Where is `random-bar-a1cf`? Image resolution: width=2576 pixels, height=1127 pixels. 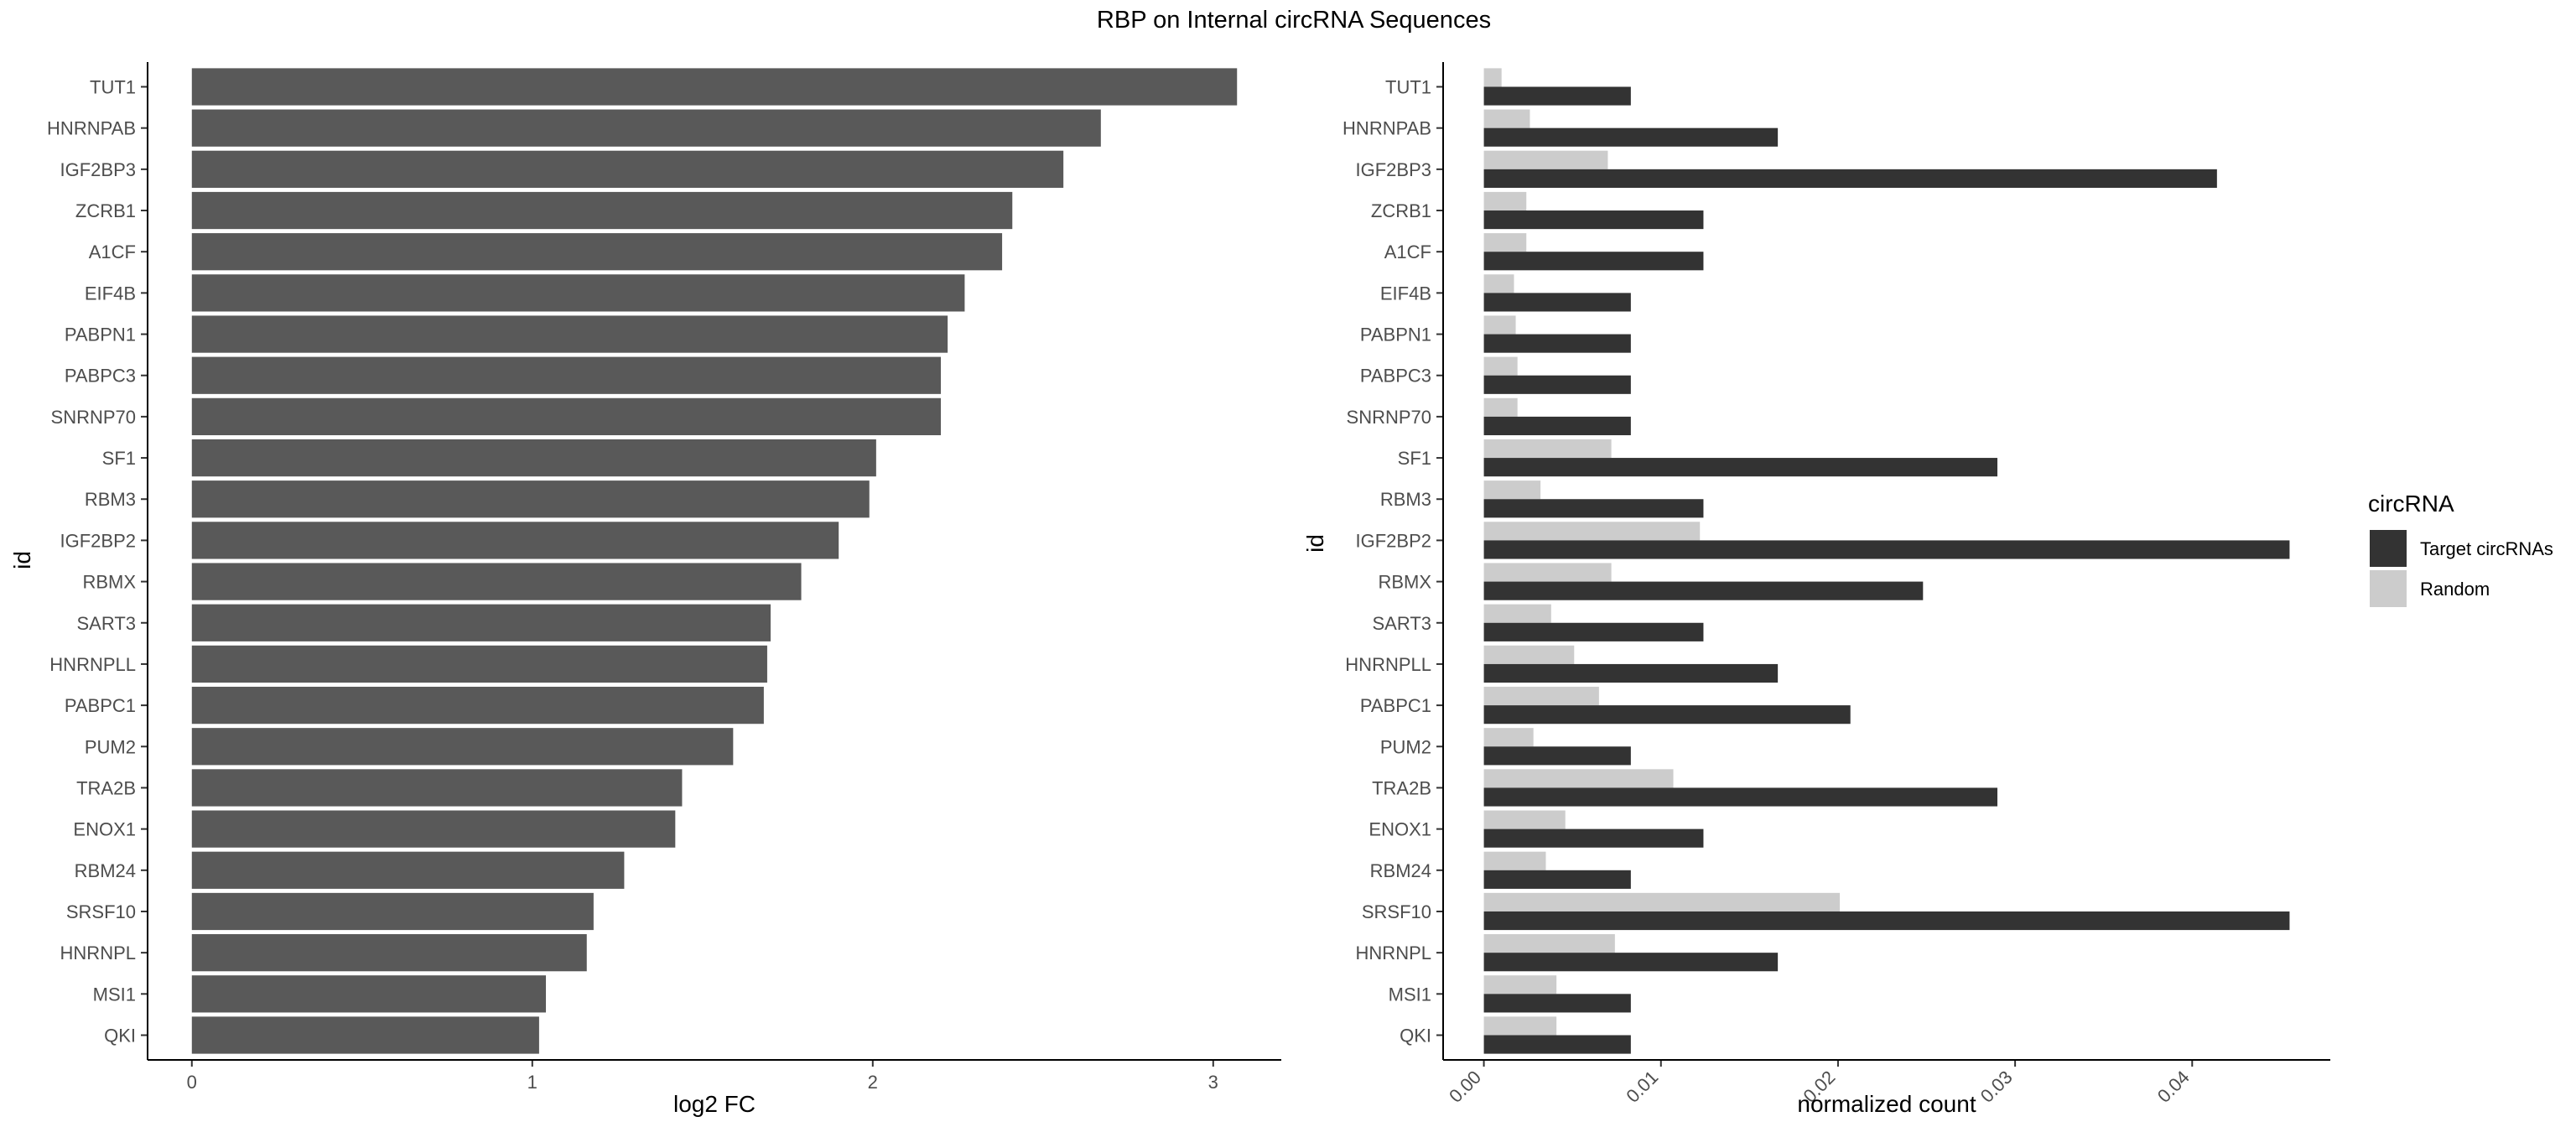
random-bar-a1cf is located at coordinates (1505, 242).